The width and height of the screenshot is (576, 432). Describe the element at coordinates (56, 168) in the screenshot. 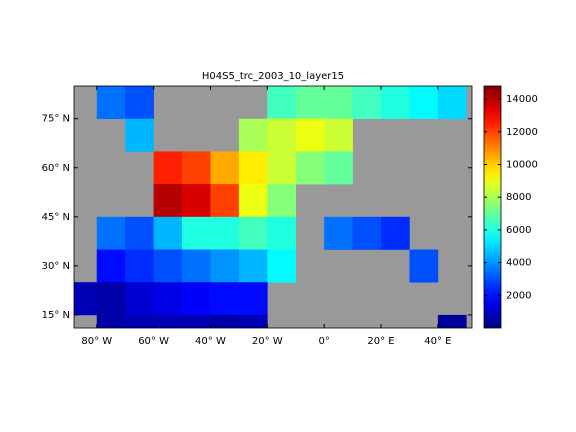

I see `y-tick-label: 60° N` at that location.